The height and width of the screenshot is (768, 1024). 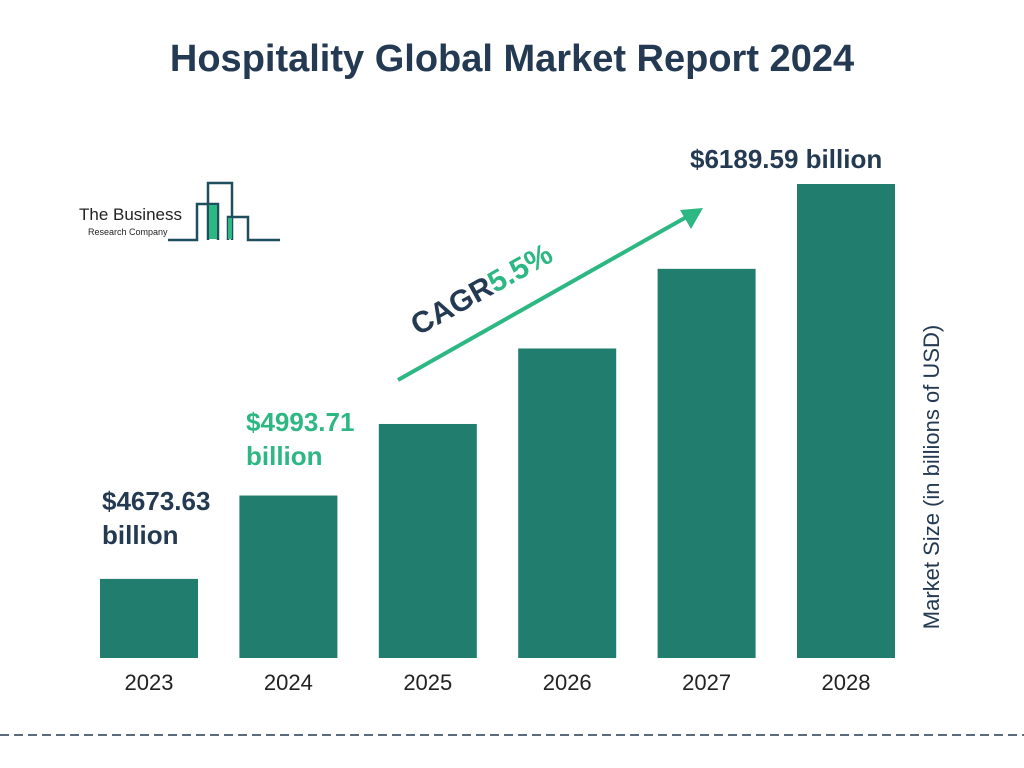 I want to click on y-axis-label: Market Size (in billions of USD), so click(x=931, y=477).